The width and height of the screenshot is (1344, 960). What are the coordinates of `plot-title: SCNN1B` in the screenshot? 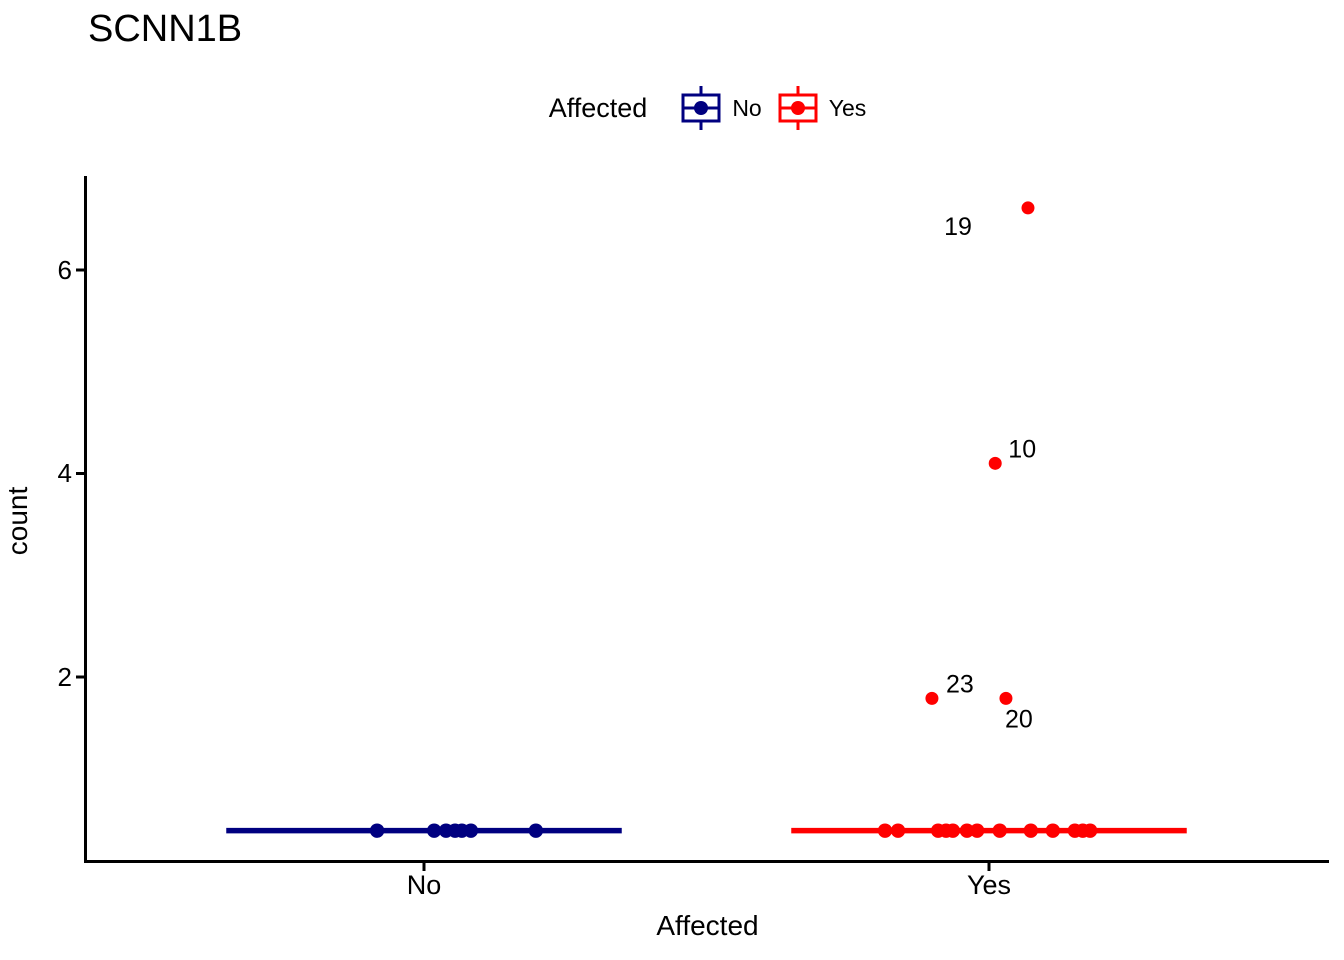 It's located at (165, 29).